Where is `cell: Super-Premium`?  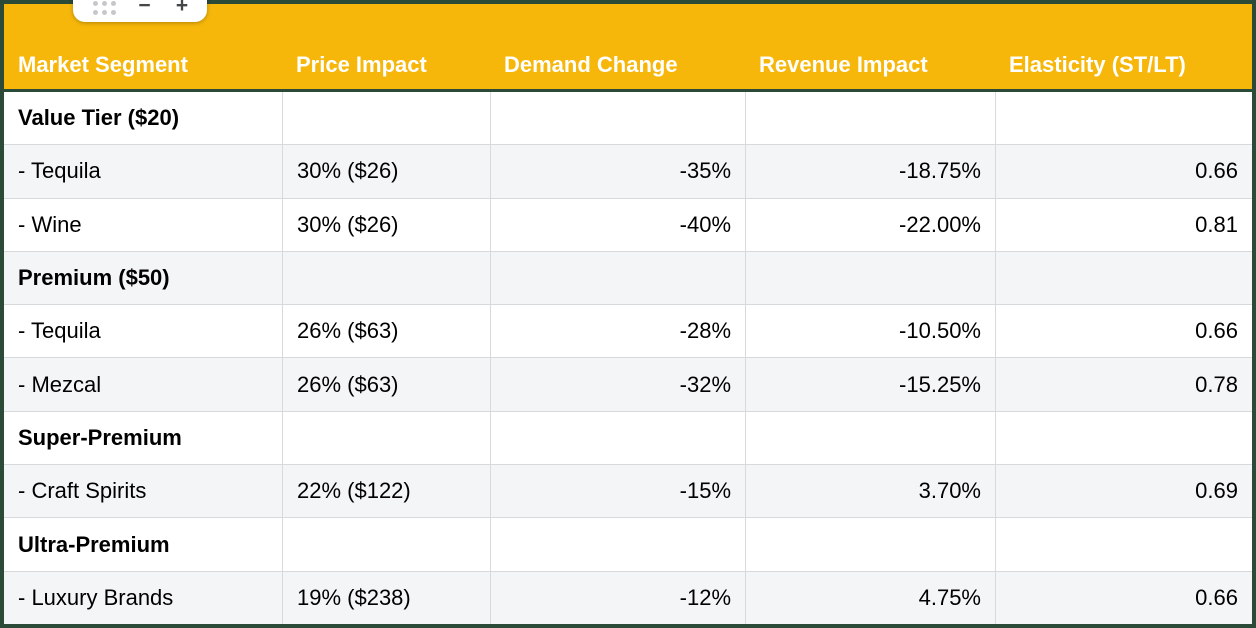 cell: Super-Premium is located at coordinates (100, 437).